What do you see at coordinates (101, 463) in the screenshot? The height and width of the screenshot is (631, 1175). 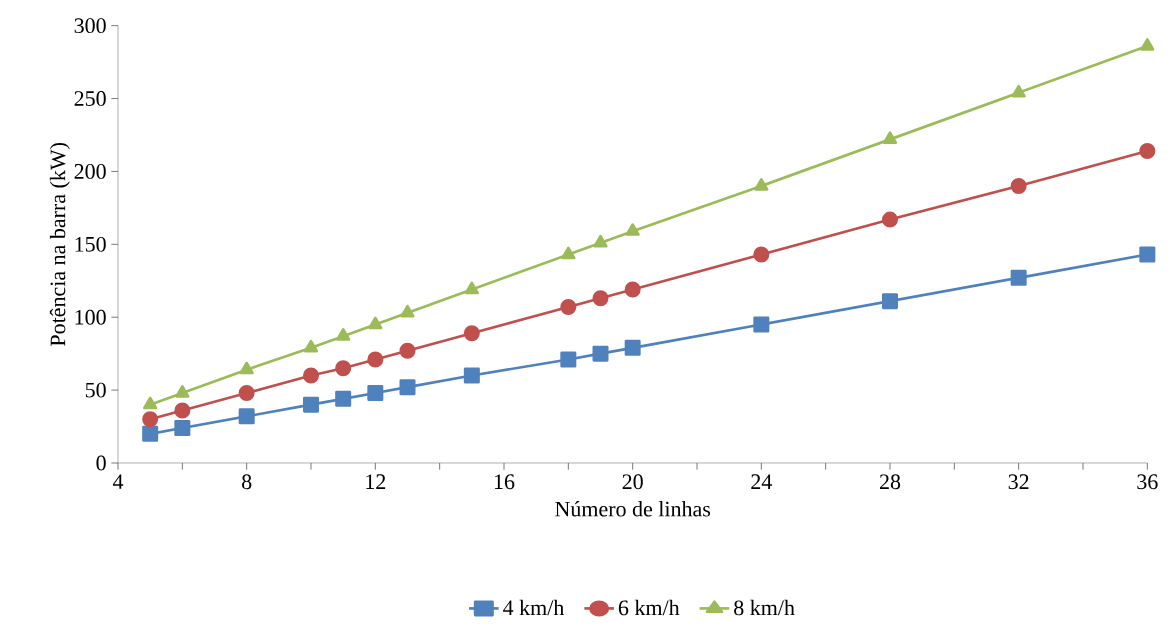 I see `y-tick-label: 0` at bounding box center [101, 463].